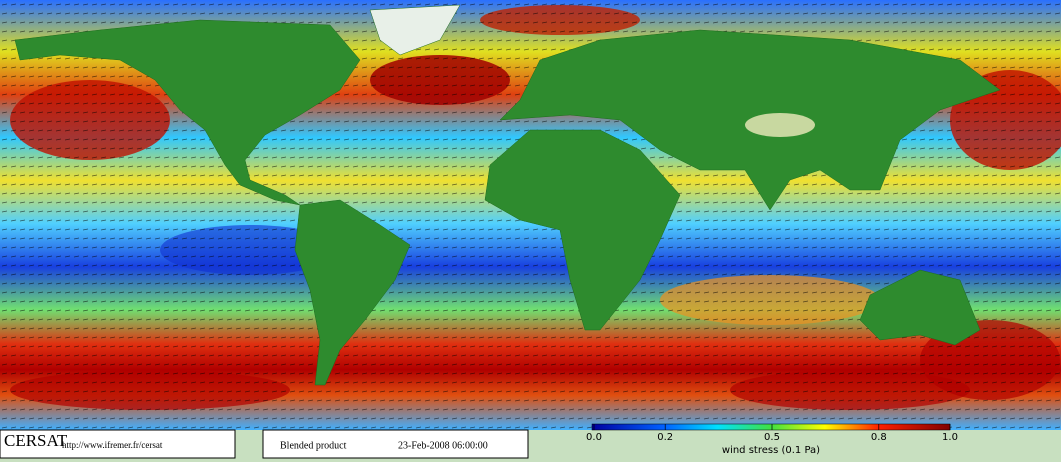 This screenshot has height=462, width=1061. I want to click on product-box, so click(395, 444).